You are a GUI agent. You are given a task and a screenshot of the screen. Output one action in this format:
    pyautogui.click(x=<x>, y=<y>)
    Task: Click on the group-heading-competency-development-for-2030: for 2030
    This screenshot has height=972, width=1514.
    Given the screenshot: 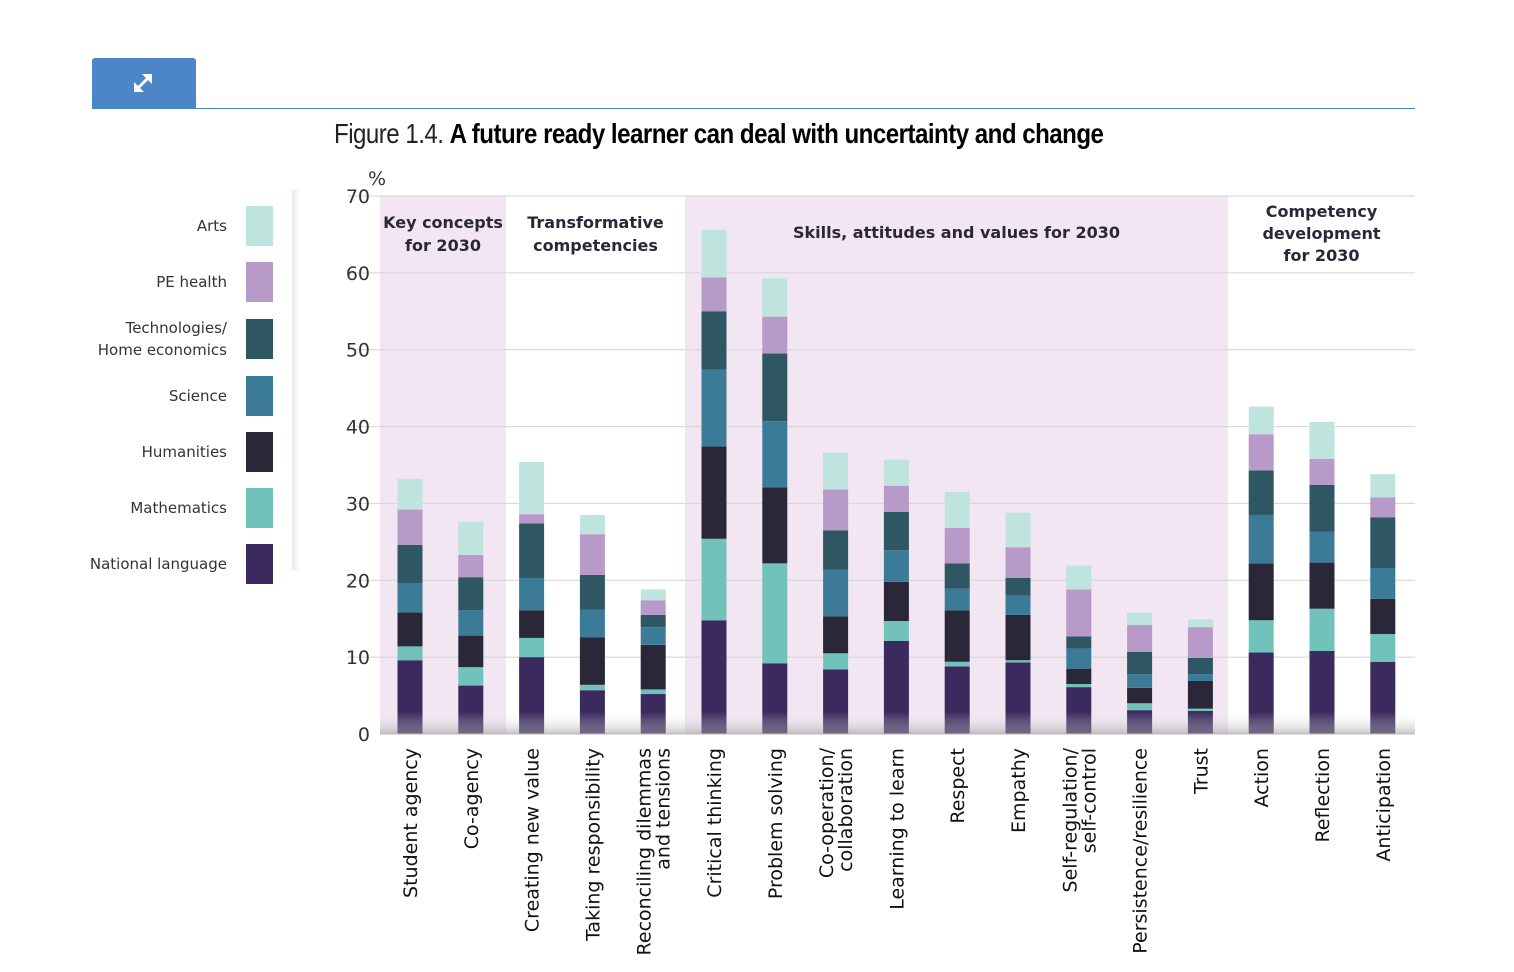 What is the action you would take?
    pyautogui.click(x=1322, y=255)
    